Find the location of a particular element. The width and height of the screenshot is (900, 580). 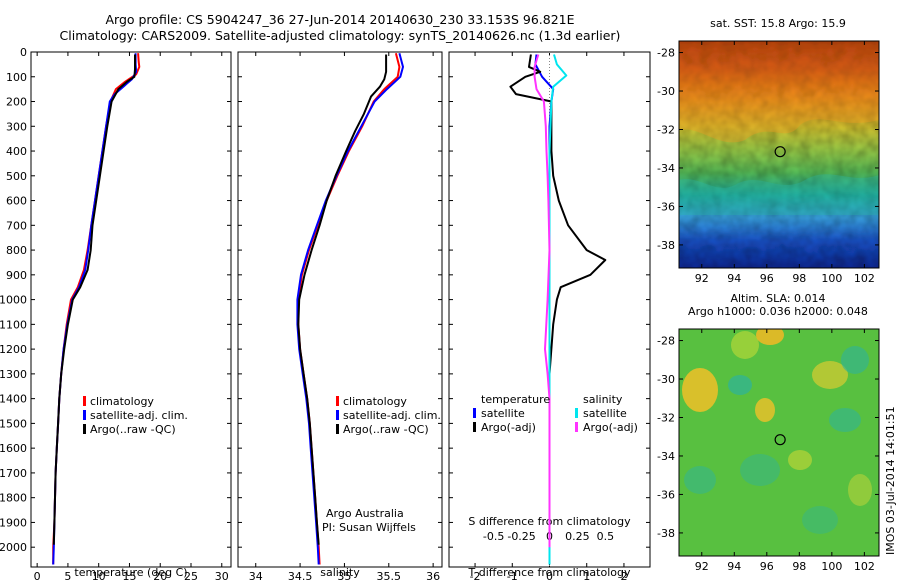

y-tick-label: 1500 is located at coordinates (13, 423).